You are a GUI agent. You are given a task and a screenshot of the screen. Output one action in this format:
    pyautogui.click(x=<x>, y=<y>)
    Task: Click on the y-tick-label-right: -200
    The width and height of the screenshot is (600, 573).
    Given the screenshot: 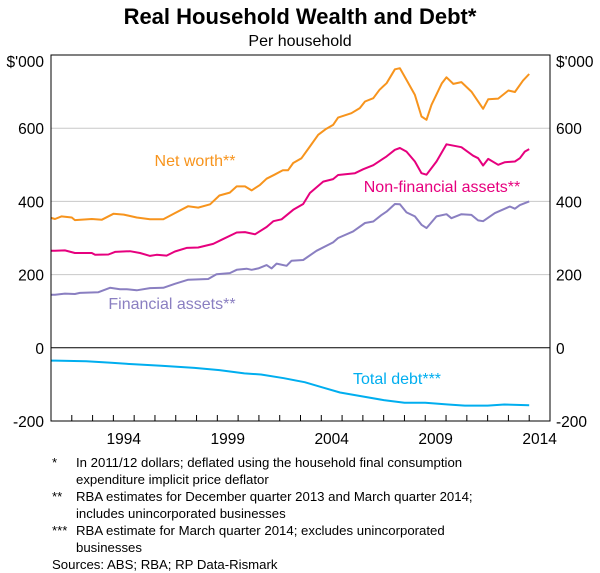 What is the action you would take?
    pyautogui.click(x=571, y=422)
    